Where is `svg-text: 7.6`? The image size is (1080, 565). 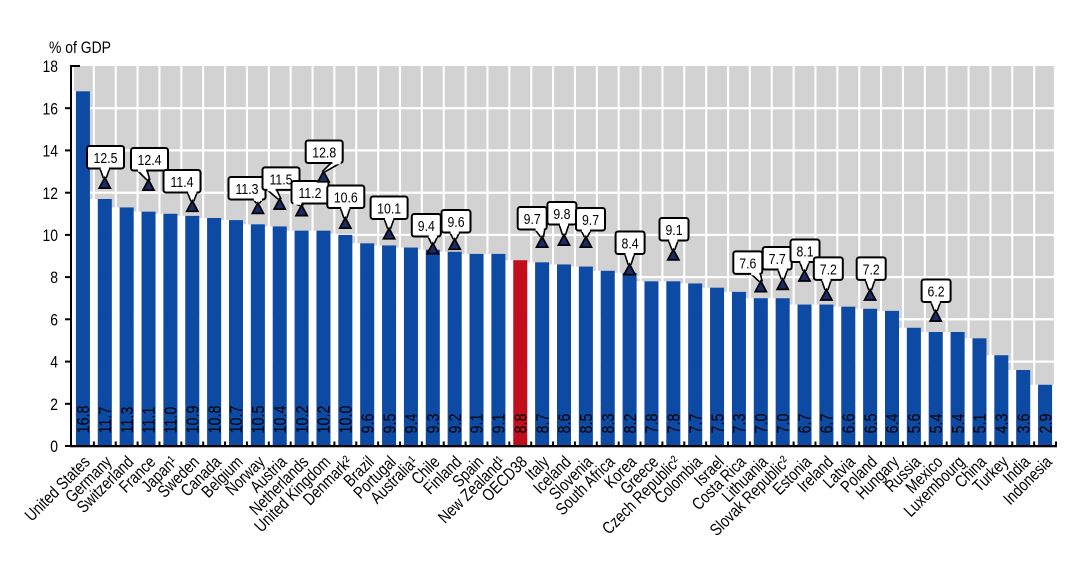 svg-text: 7.6 is located at coordinates (747, 263).